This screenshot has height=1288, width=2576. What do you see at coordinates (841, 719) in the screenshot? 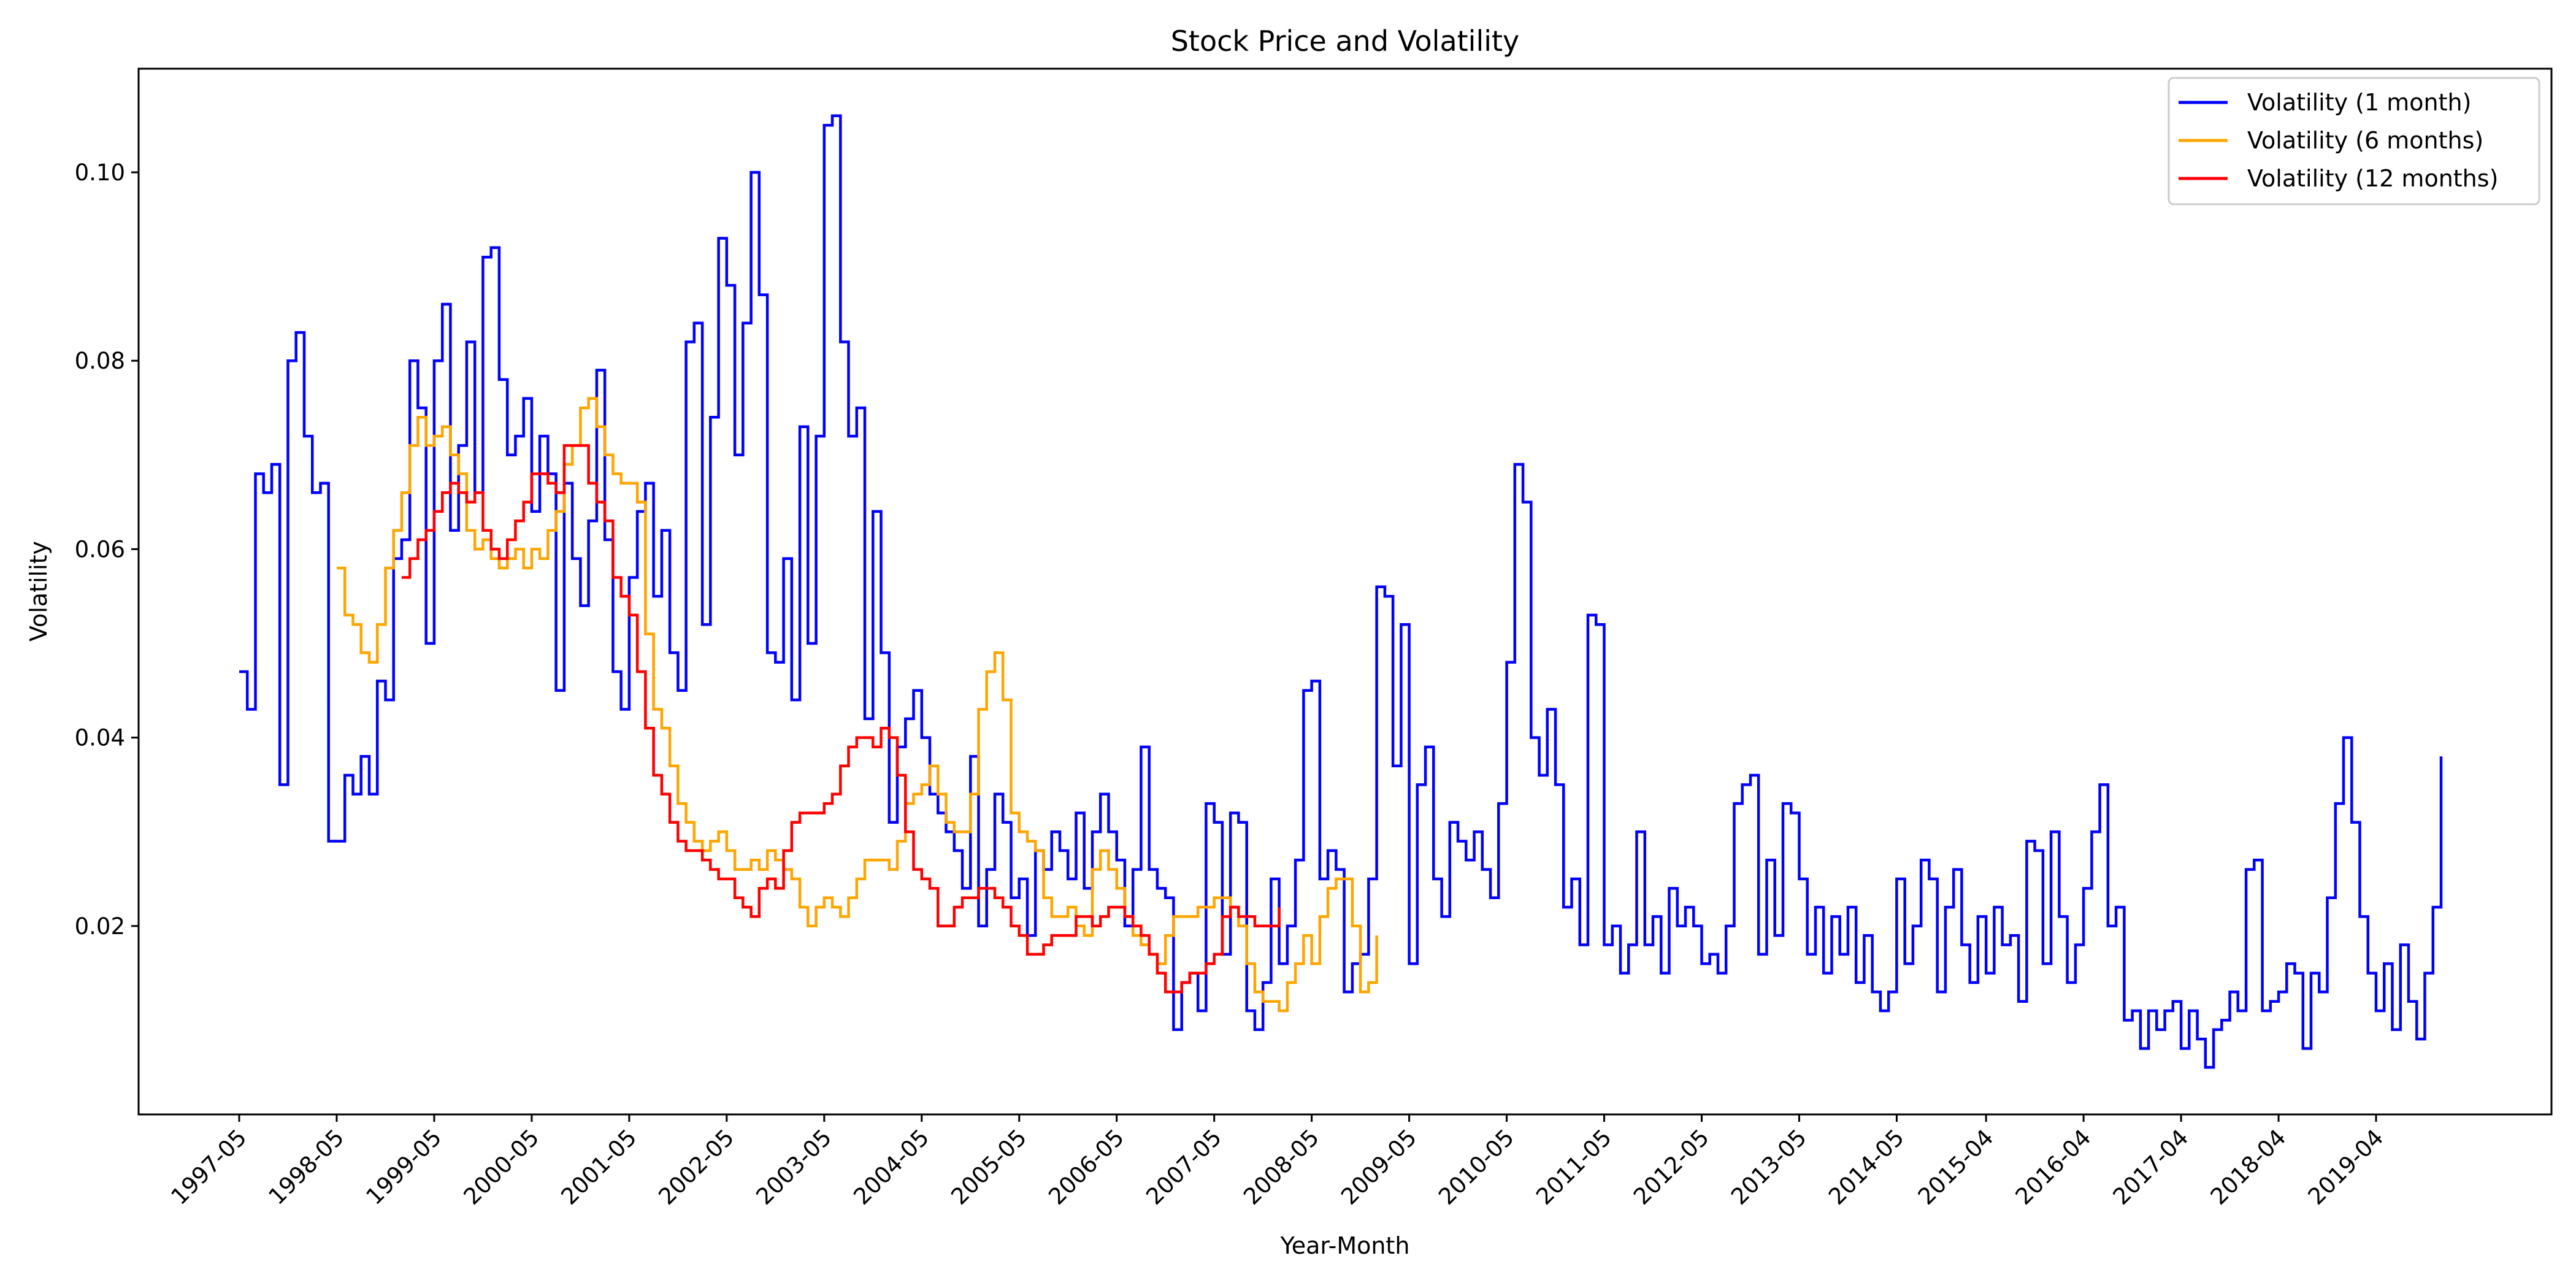
I see `series-line-volatility-12-months` at bounding box center [841, 719].